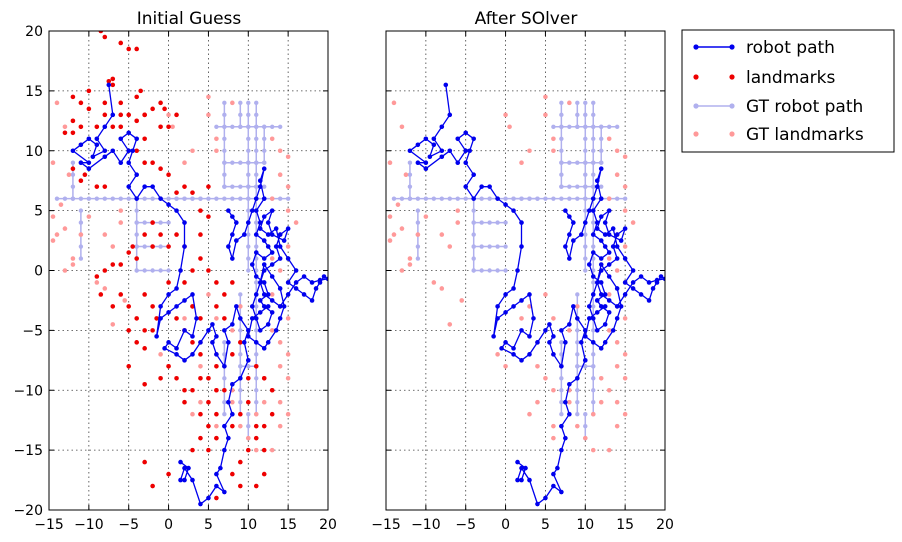 The image size is (902, 542). Describe the element at coordinates (208, 525) in the screenshot. I see `x-tick-label: 5` at that location.